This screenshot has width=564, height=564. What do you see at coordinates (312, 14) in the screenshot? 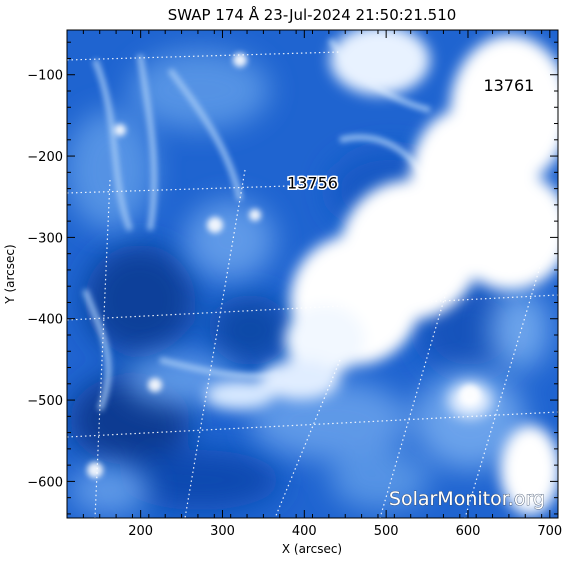
I see `map-title: SWAP 174 Å 23-Jul-2024 21:50:21.510` at bounding box center [312, 14].